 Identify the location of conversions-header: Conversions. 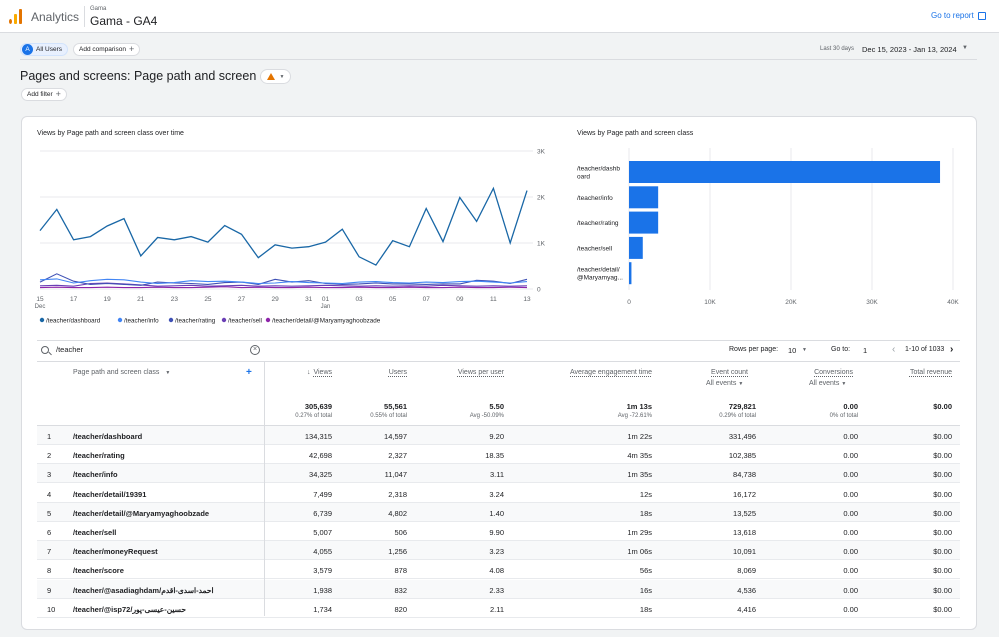
(833, 372).